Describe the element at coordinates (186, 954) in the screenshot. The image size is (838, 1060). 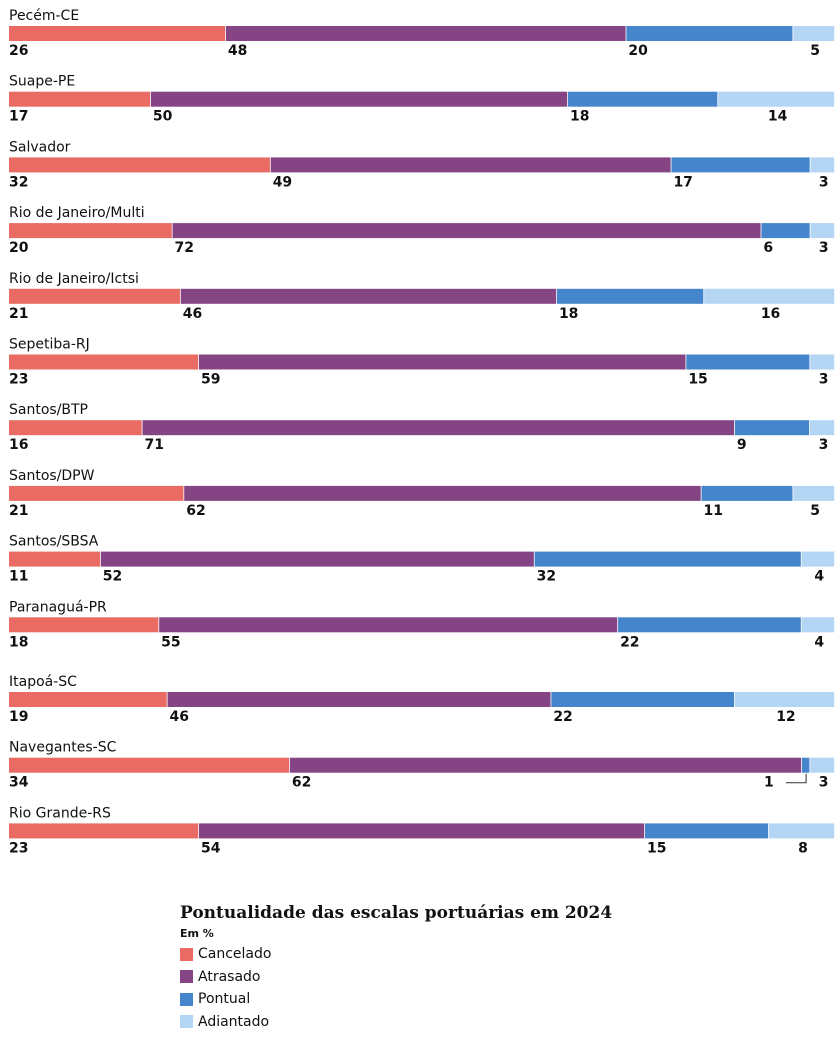
I see `legend-swatch-cancelado` at that location.